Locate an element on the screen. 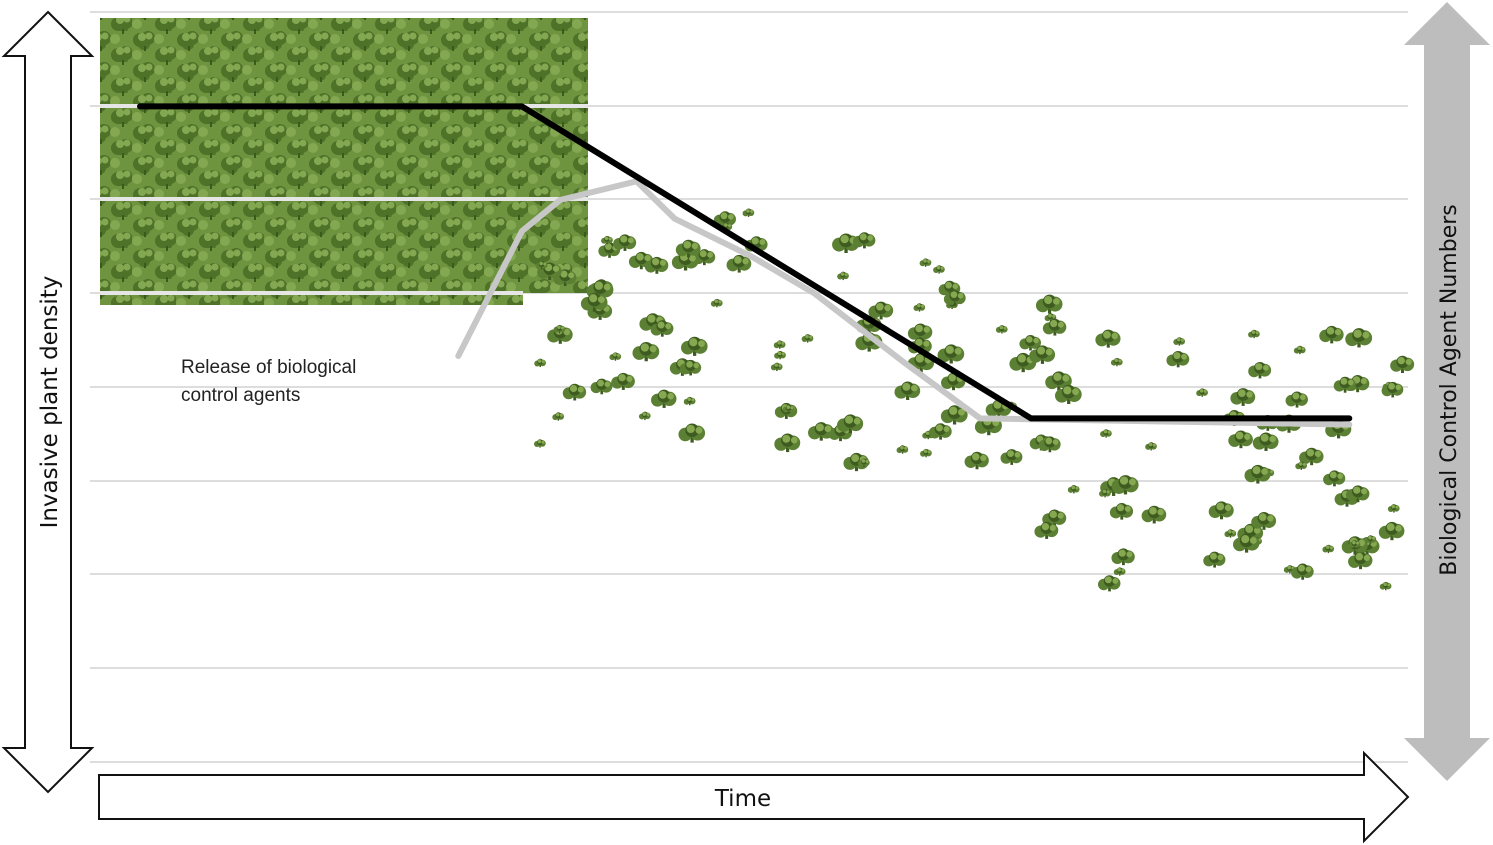  right-arrow-icon is located at coordinates (754, 797).